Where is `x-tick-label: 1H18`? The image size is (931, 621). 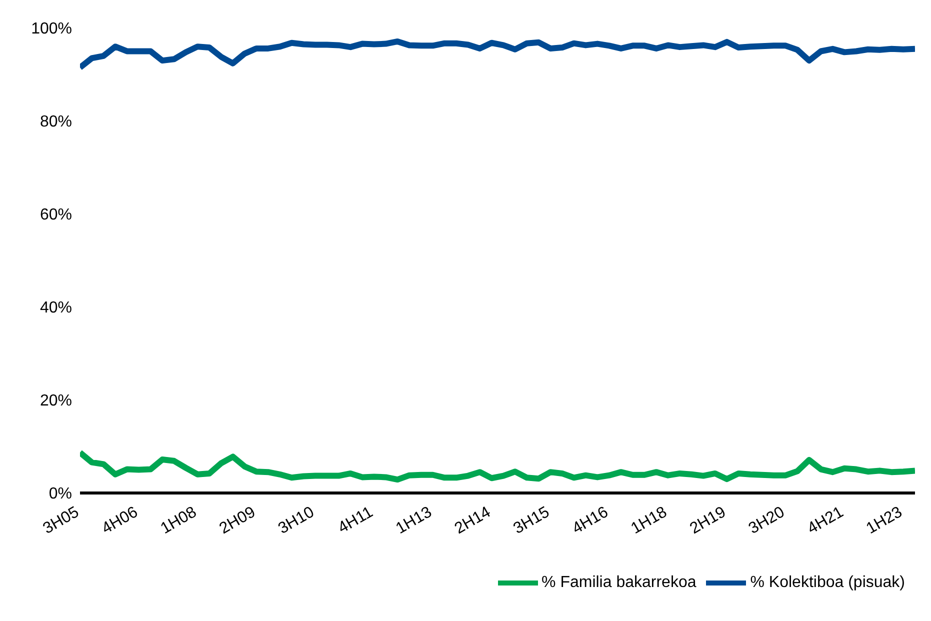
x-tick-label: 1H18 is located at coordinates (649, 521).